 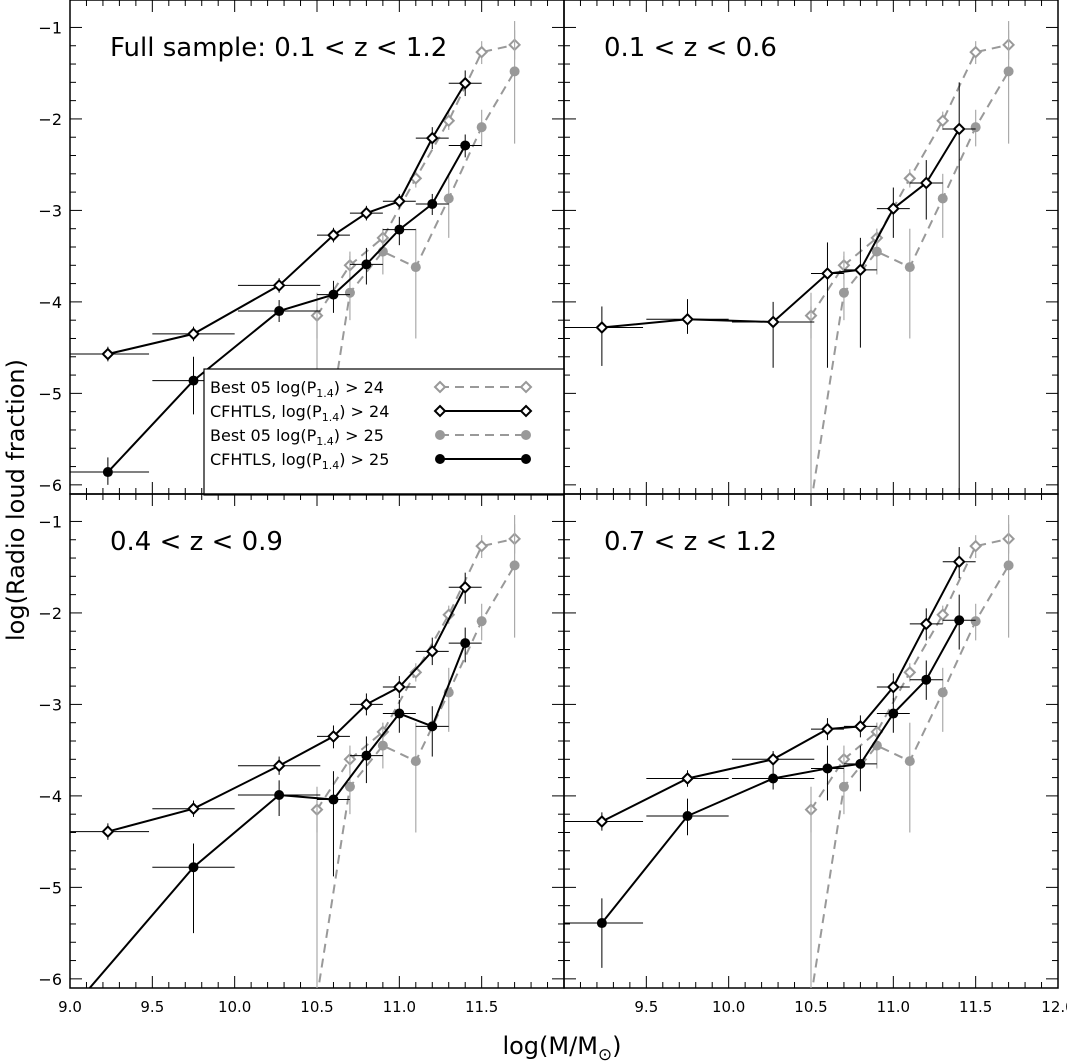 What do you see at coordinates (234, 1007) in the screenshot?
I see `x-tick-label: 10.0` at bounding box center [234, 1007].